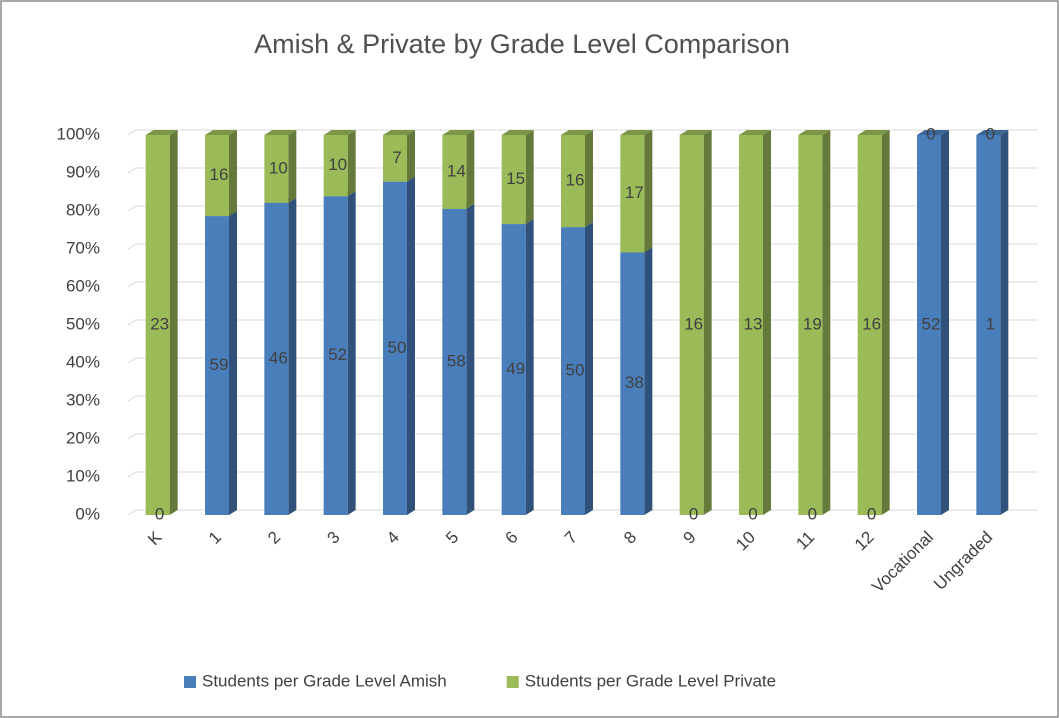  I want to click on y-tick-label: 90%, so click(83, 171).